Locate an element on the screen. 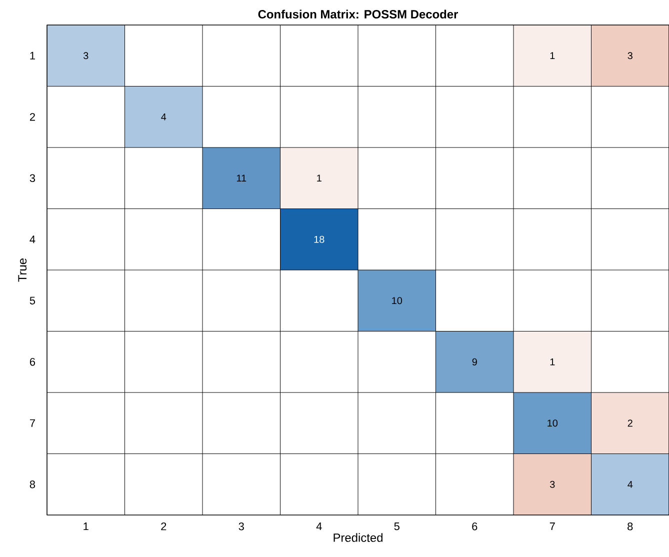 The width and height of the screenshot is (669, 557). data-label: 18 is located at coordinates (319, 239).